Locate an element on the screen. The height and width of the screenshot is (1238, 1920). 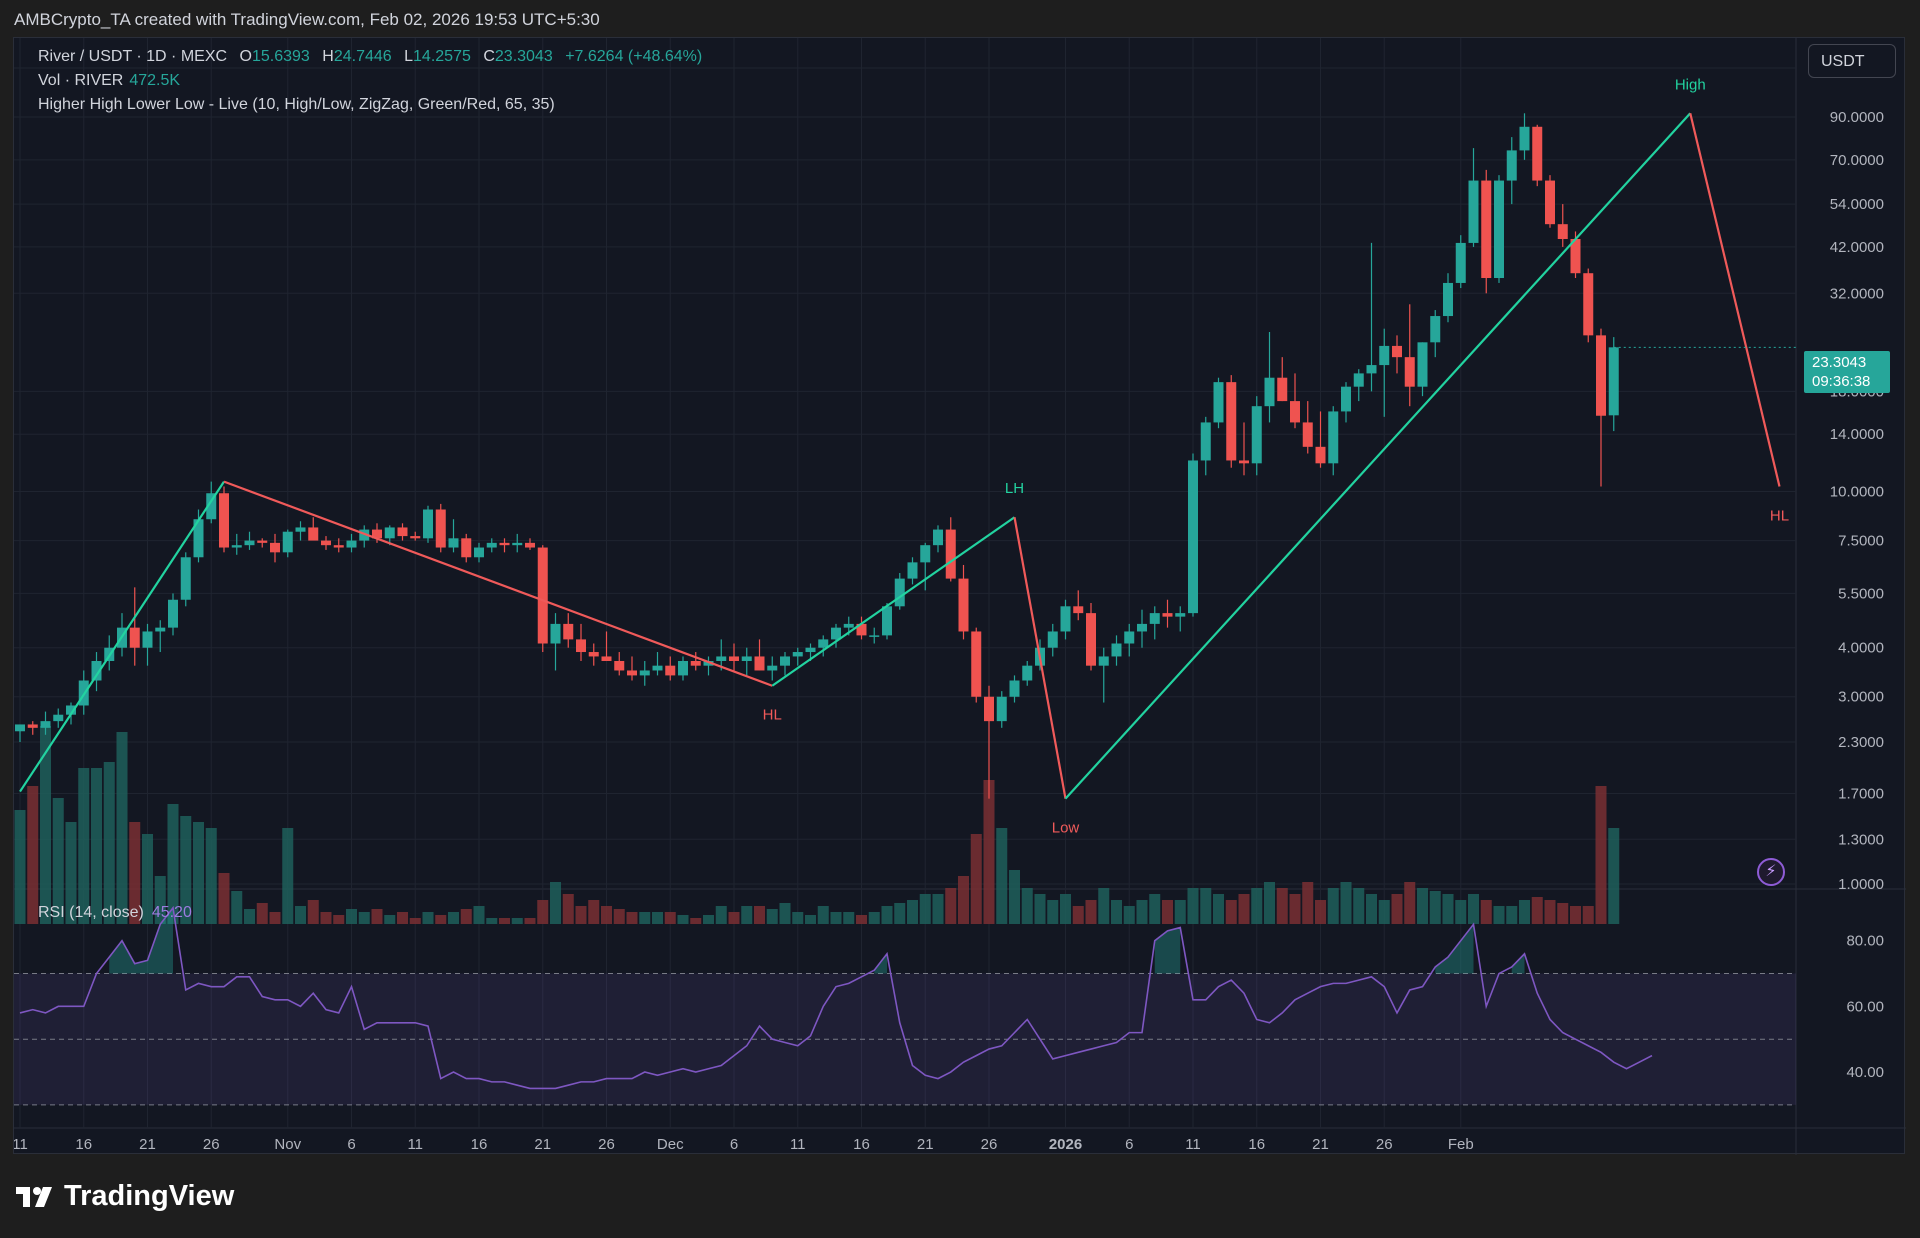
tradingview-logo-icon is located at coordinates (34, 1196).